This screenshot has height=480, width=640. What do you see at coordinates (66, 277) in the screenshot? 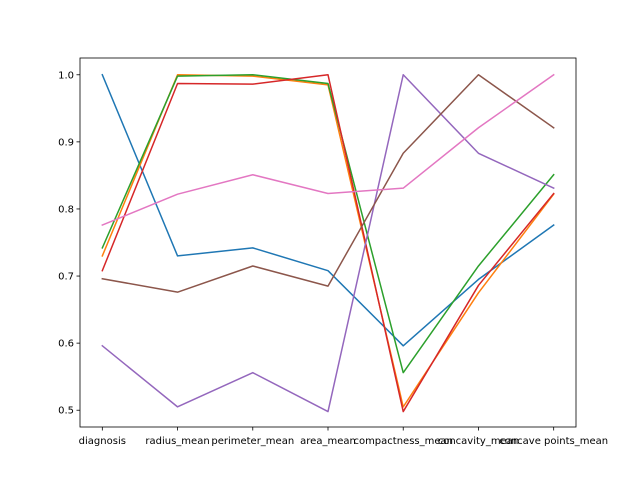
I see `y-tick-label: 0.7` at bounding box center [66, 277].